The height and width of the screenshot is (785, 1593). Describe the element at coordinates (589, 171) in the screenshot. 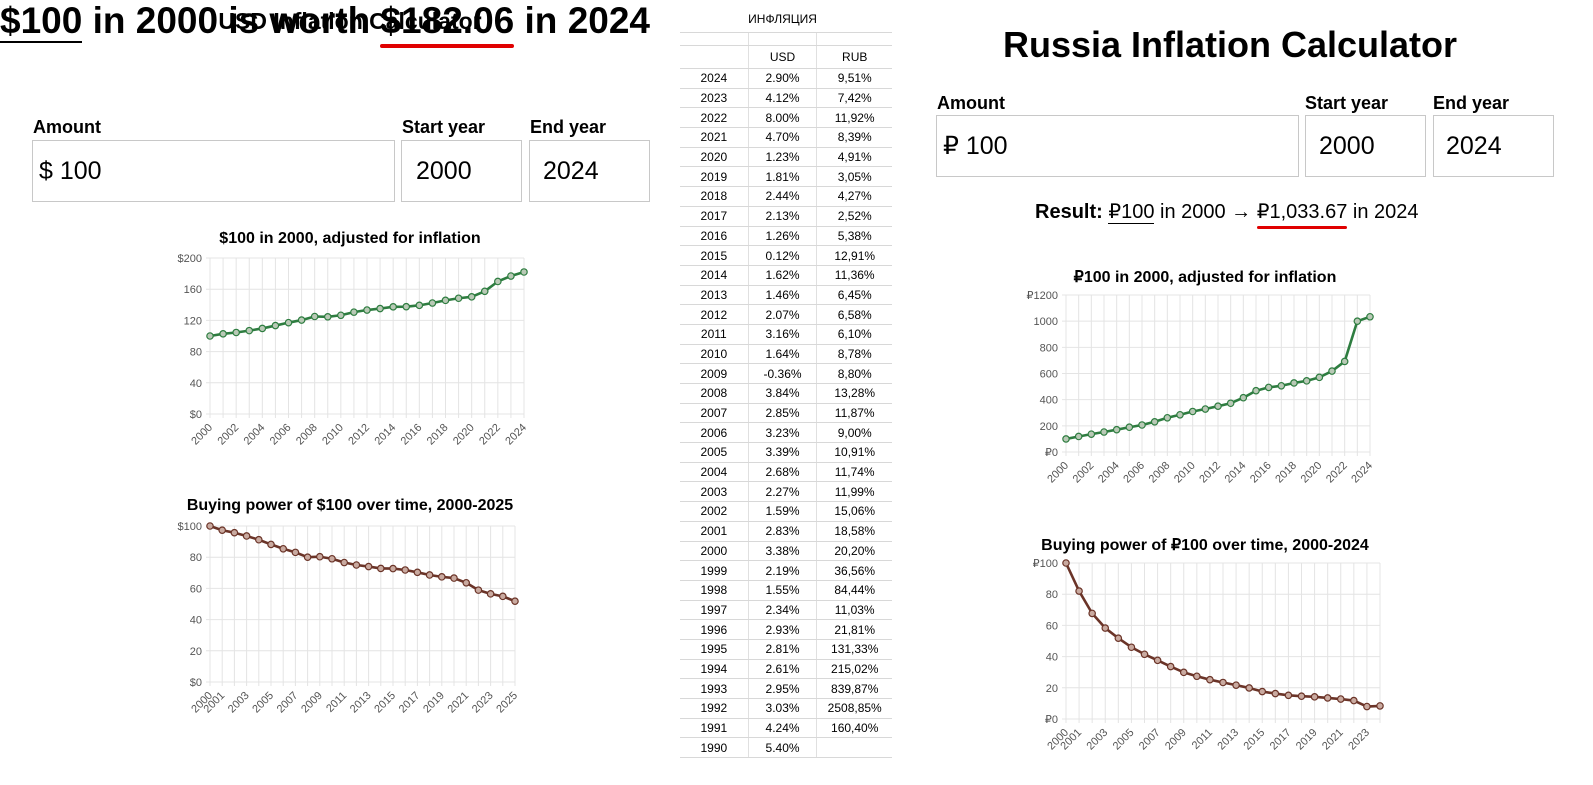

I see `usd-end-year-input: 2024` at that location.